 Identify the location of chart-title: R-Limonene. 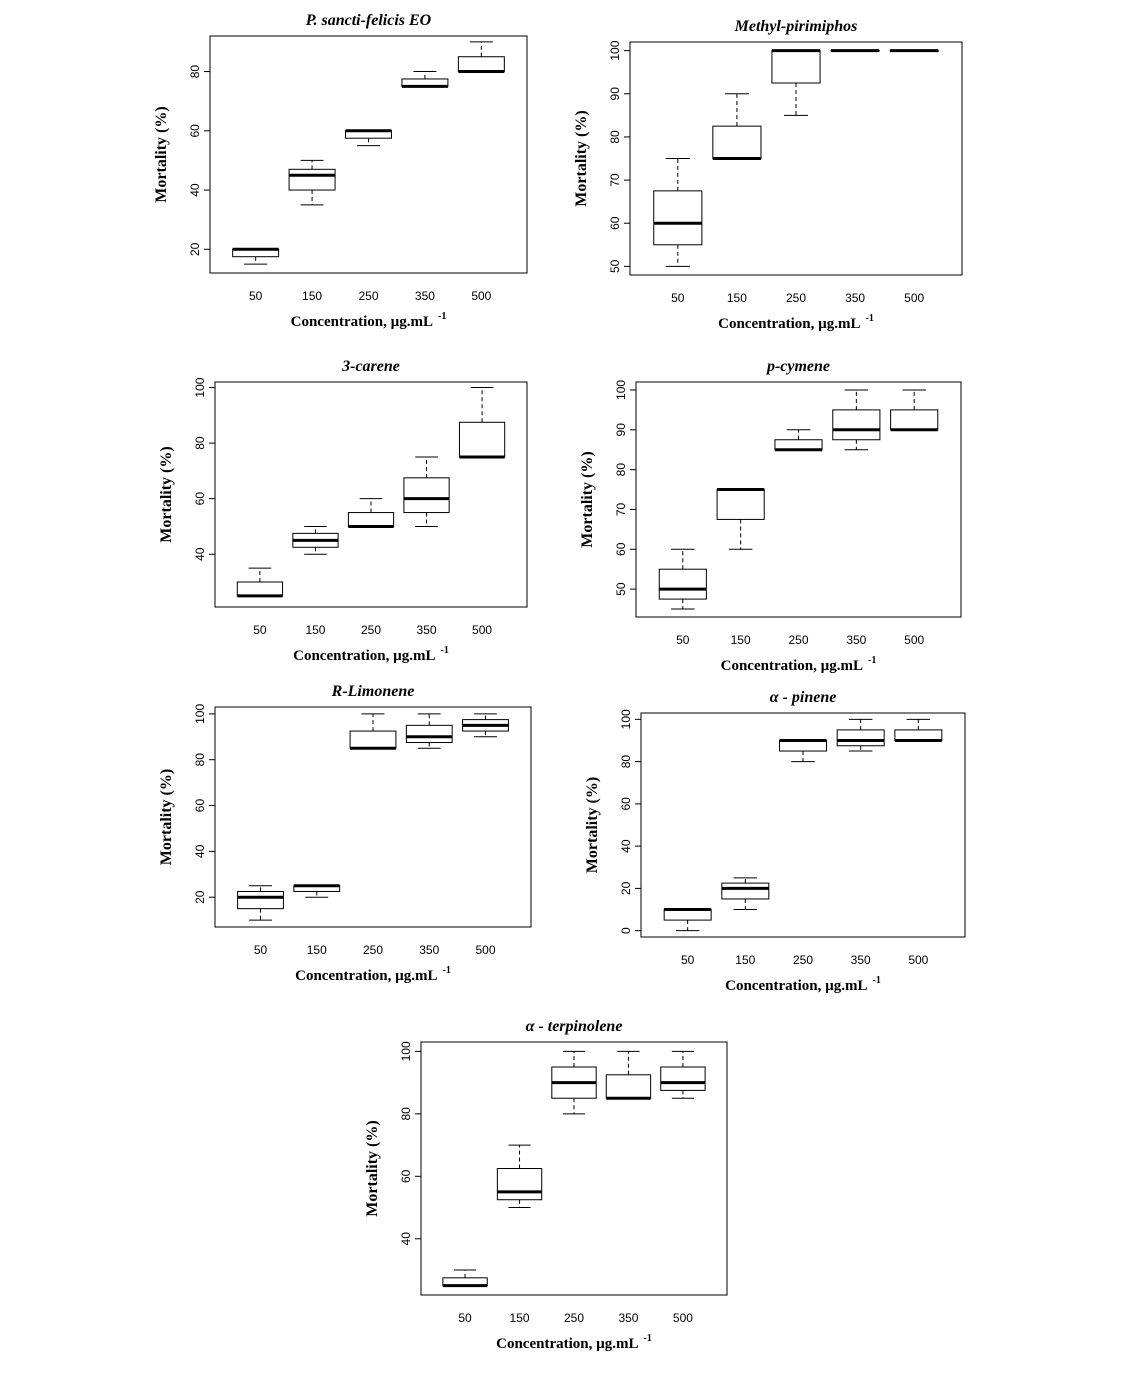
(373, 691).